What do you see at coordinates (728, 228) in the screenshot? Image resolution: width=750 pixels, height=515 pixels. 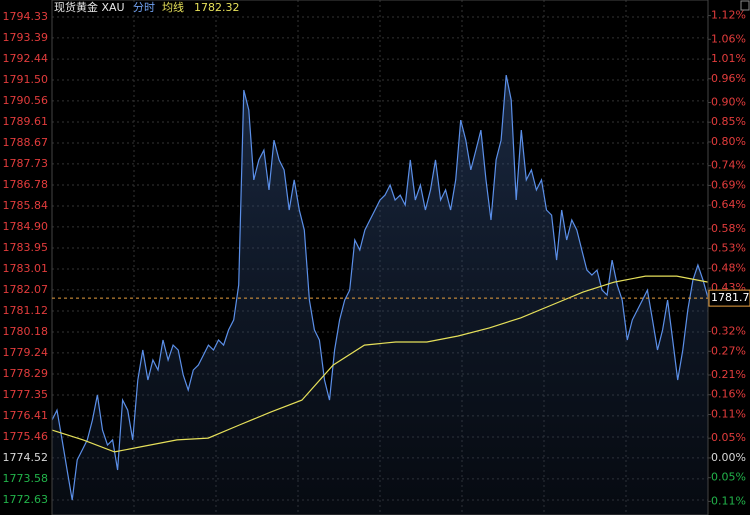 I see `y2-tick-label: 0.58%` at bounding box center [728, 228].